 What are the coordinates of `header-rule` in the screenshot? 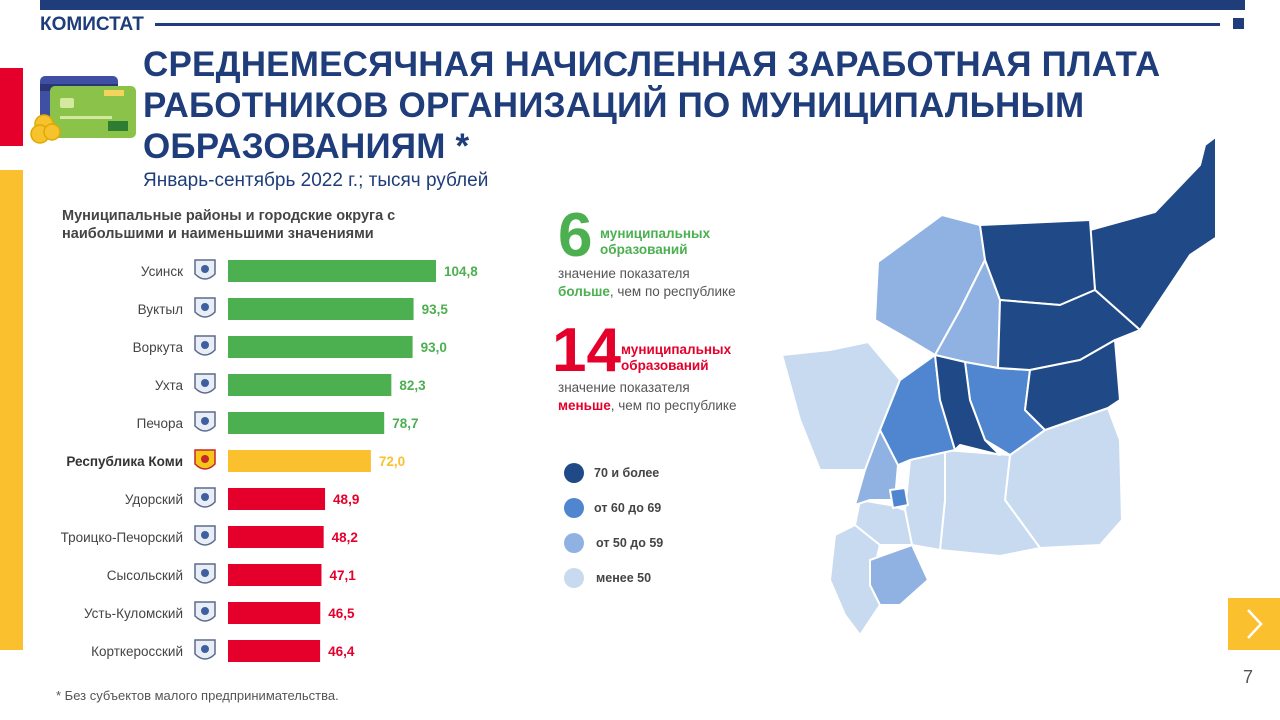 It's located at (687, 24).